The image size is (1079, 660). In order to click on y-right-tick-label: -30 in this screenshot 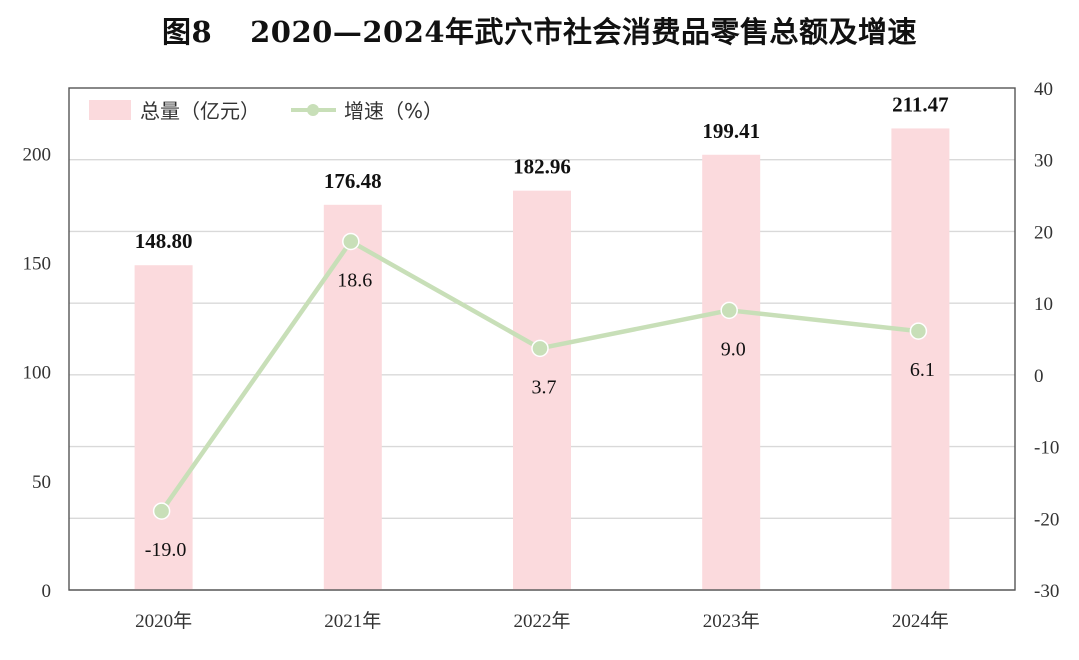, I will do `click(1046, 591)`.